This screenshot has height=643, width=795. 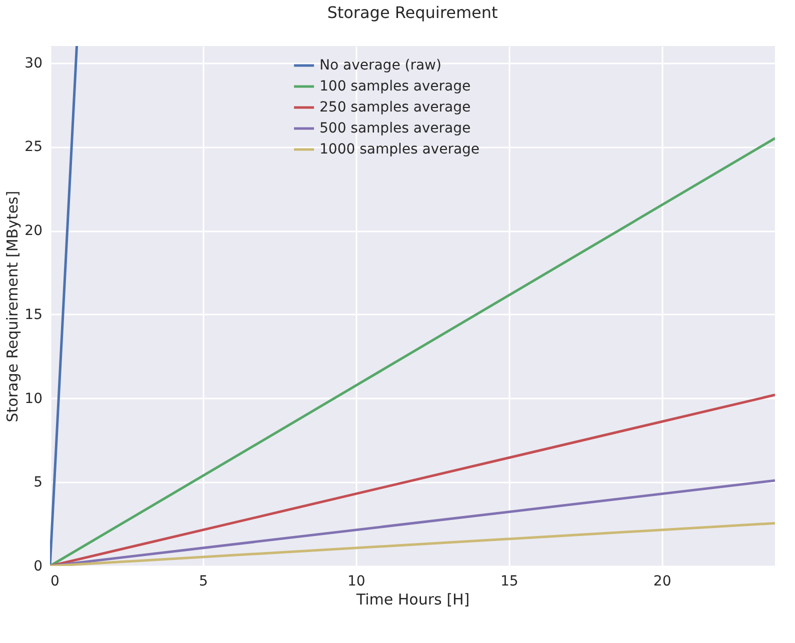 I want to click on legend-label: 1000 samples average, so click(x=400, y=150).